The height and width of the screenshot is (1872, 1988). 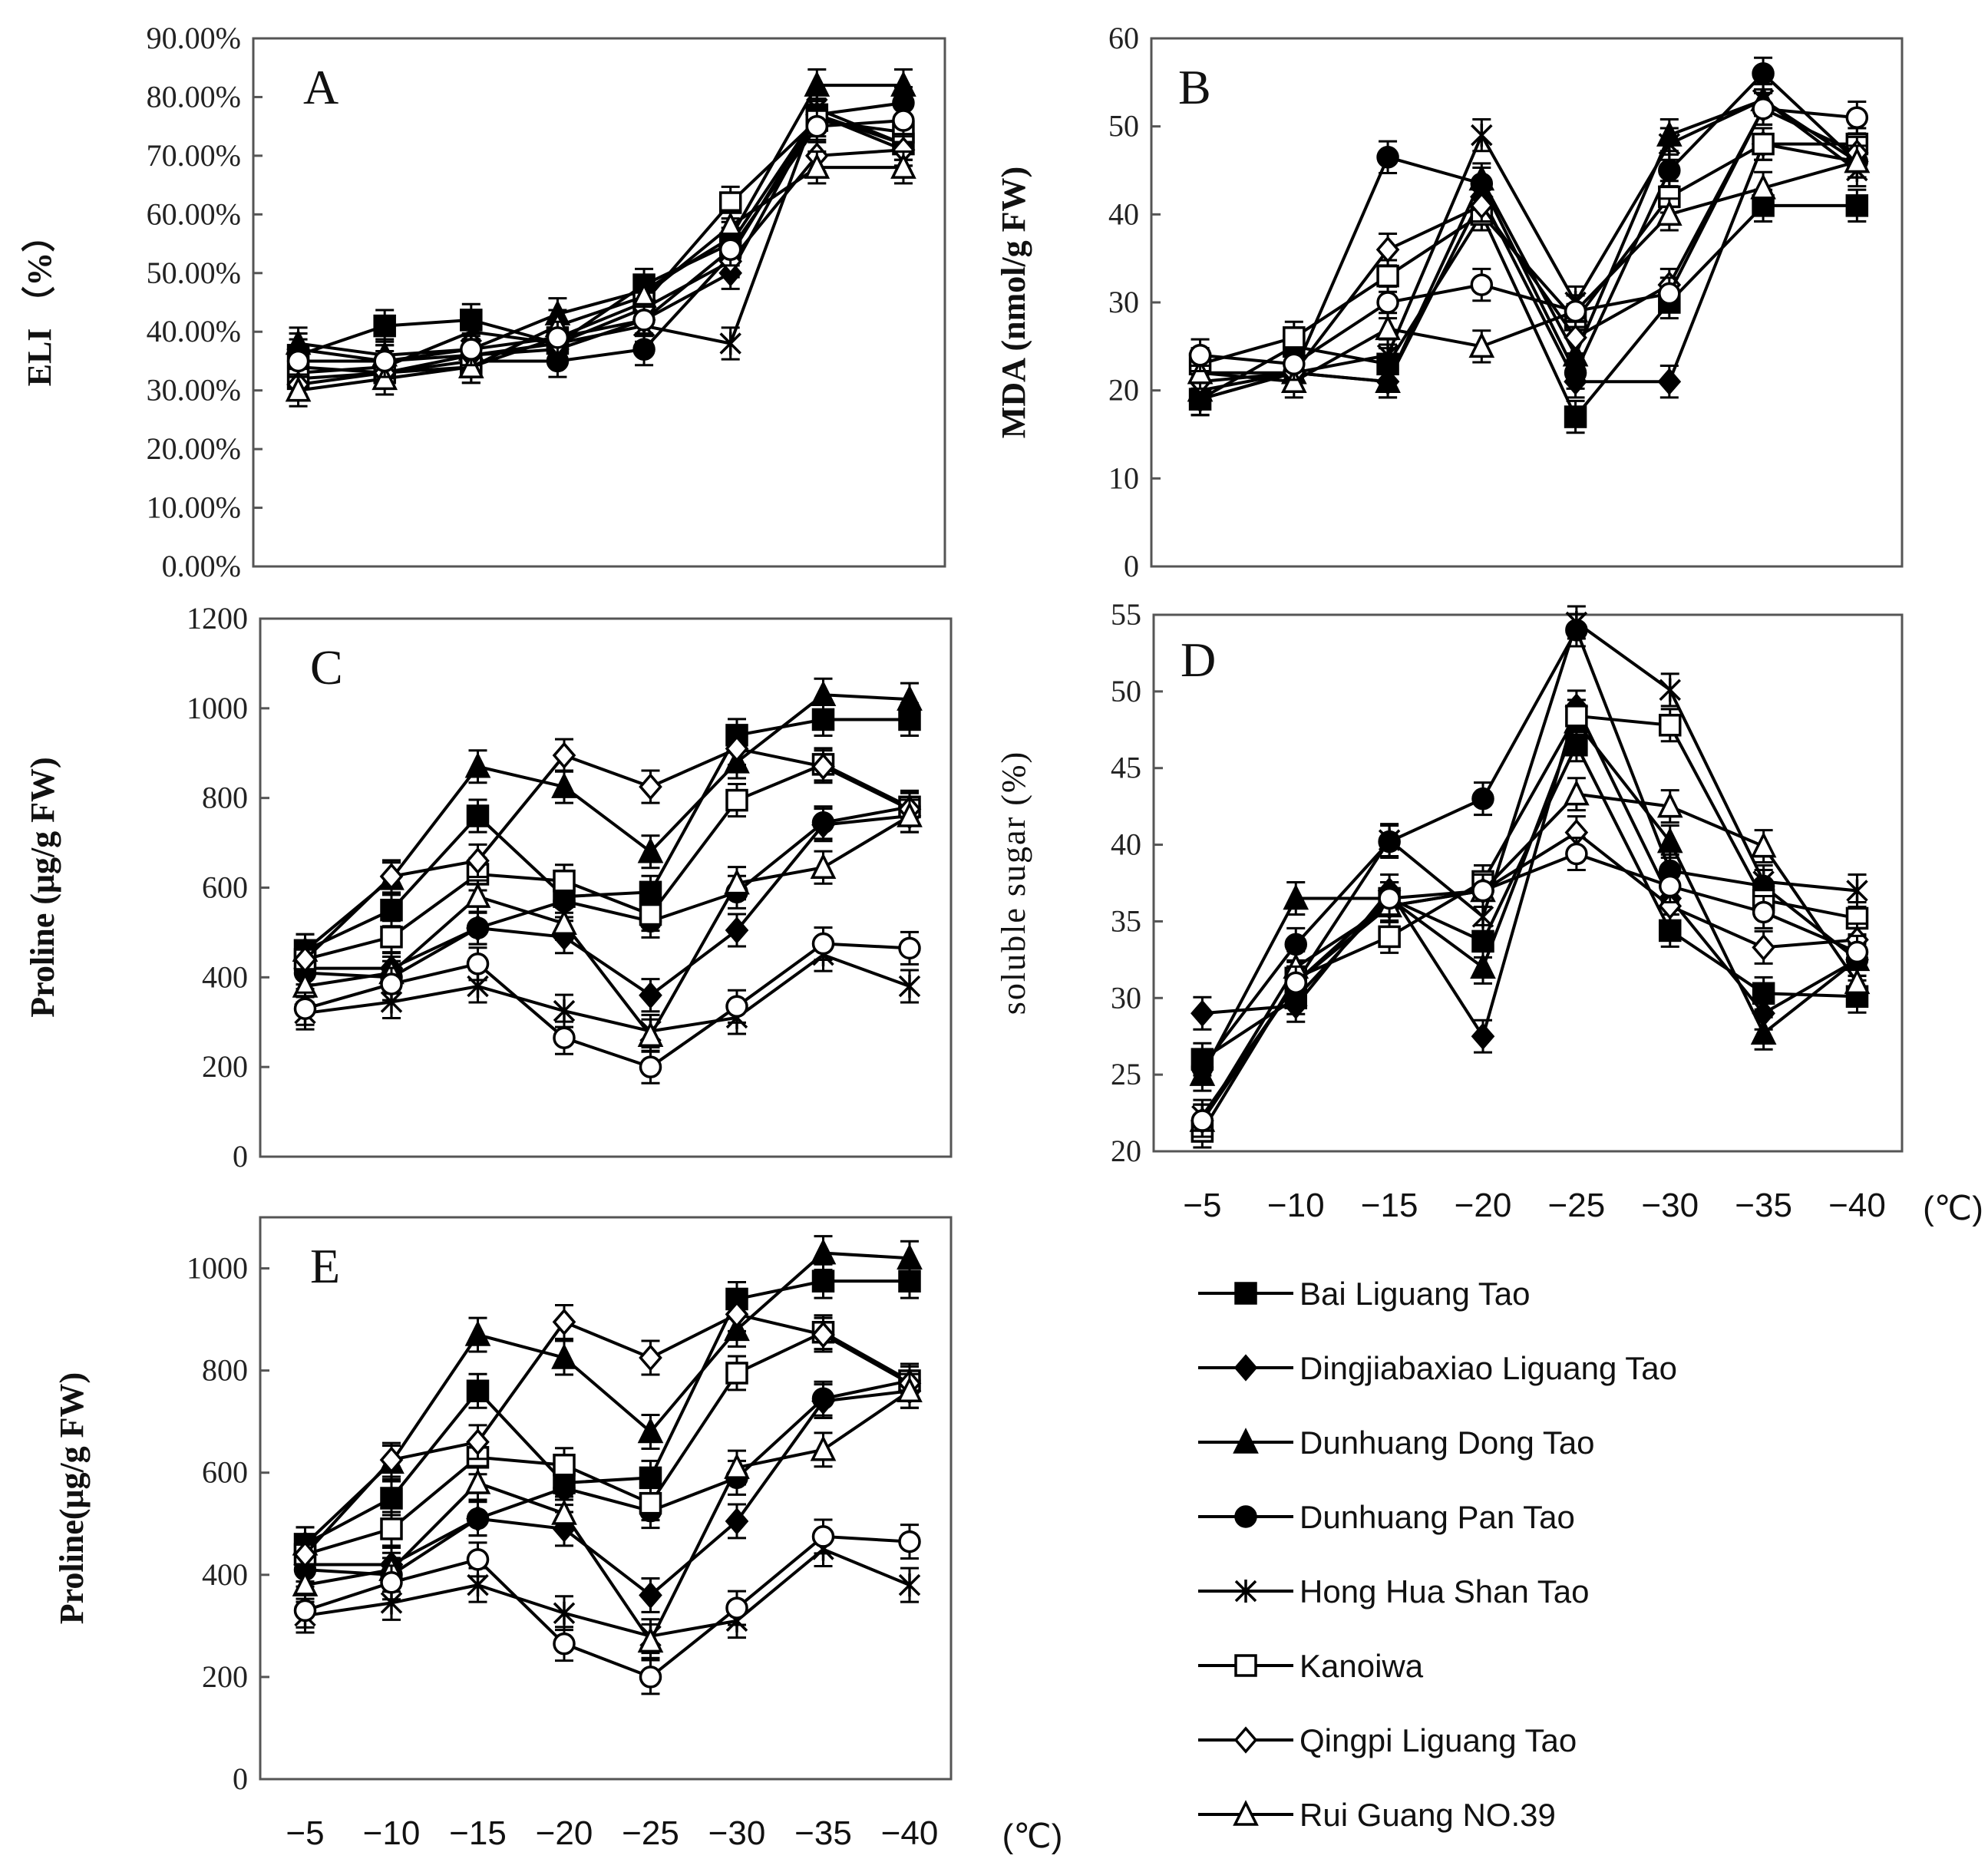 What do you see at coordinates (1529, 254) in the screenshot?
I see `series-kanoiwa` at bounding box center [1529, 254].